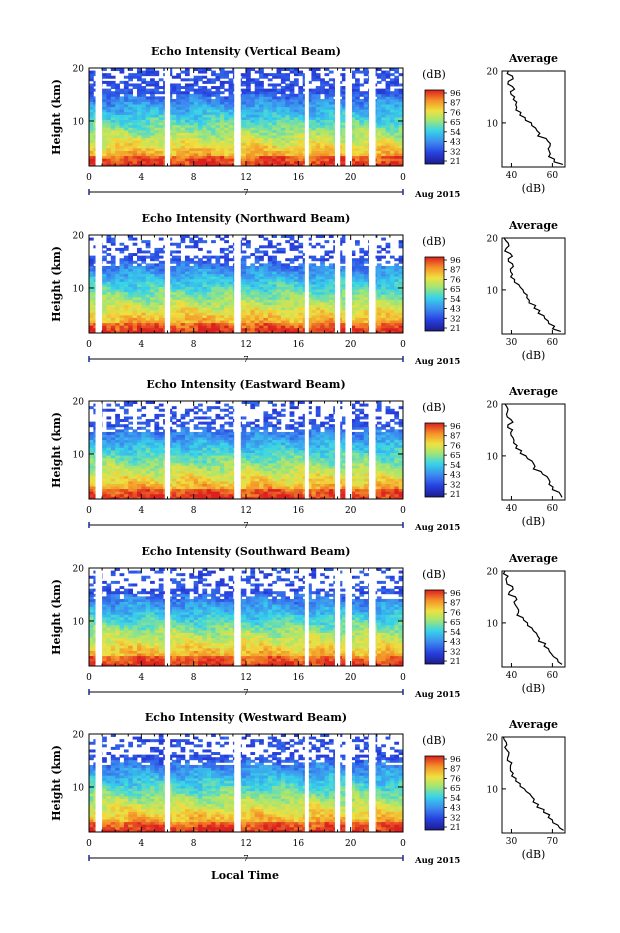 The height and width of the screenshot is (933, 620). Describe the element at coordinates (533, 452) in the screenshot. I see `profile-frame` at that location.